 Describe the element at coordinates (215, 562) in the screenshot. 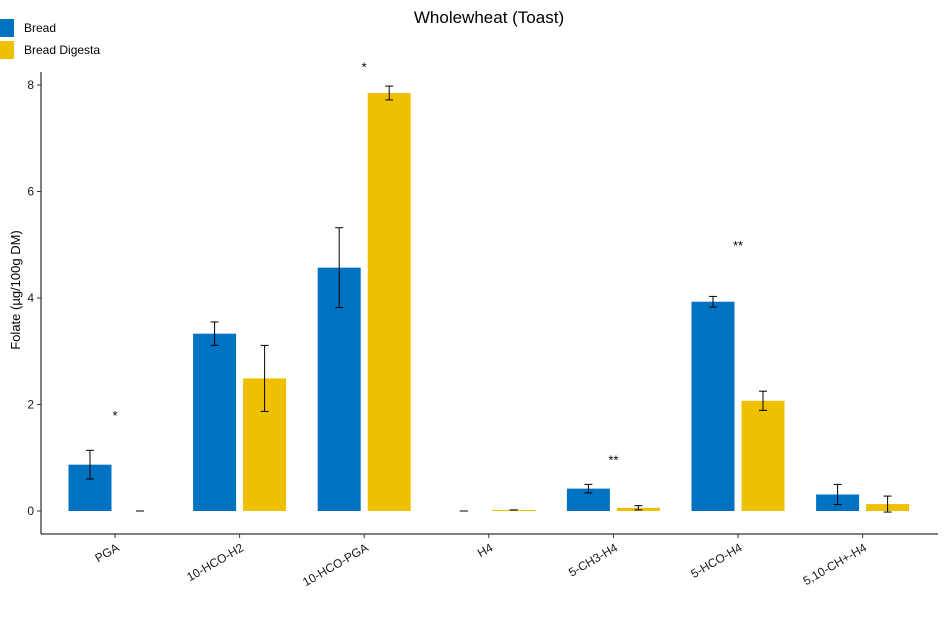

I see `x-tick-label-1: 10-HCO-H2` at that location.